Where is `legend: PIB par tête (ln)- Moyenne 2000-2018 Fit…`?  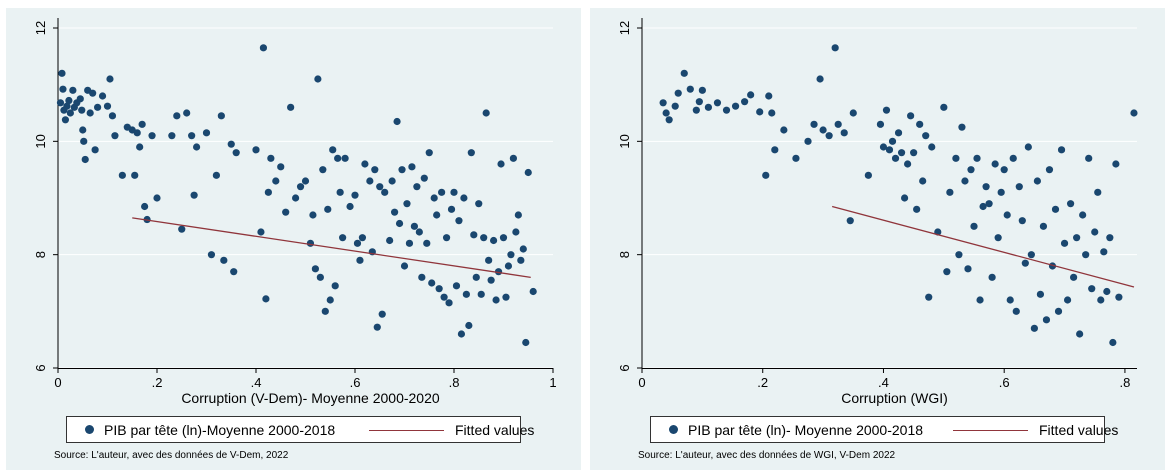 legend: PIB par tête (ln)- Moyenne 2000-2018 Fit… is located at coordinates (884, 429).